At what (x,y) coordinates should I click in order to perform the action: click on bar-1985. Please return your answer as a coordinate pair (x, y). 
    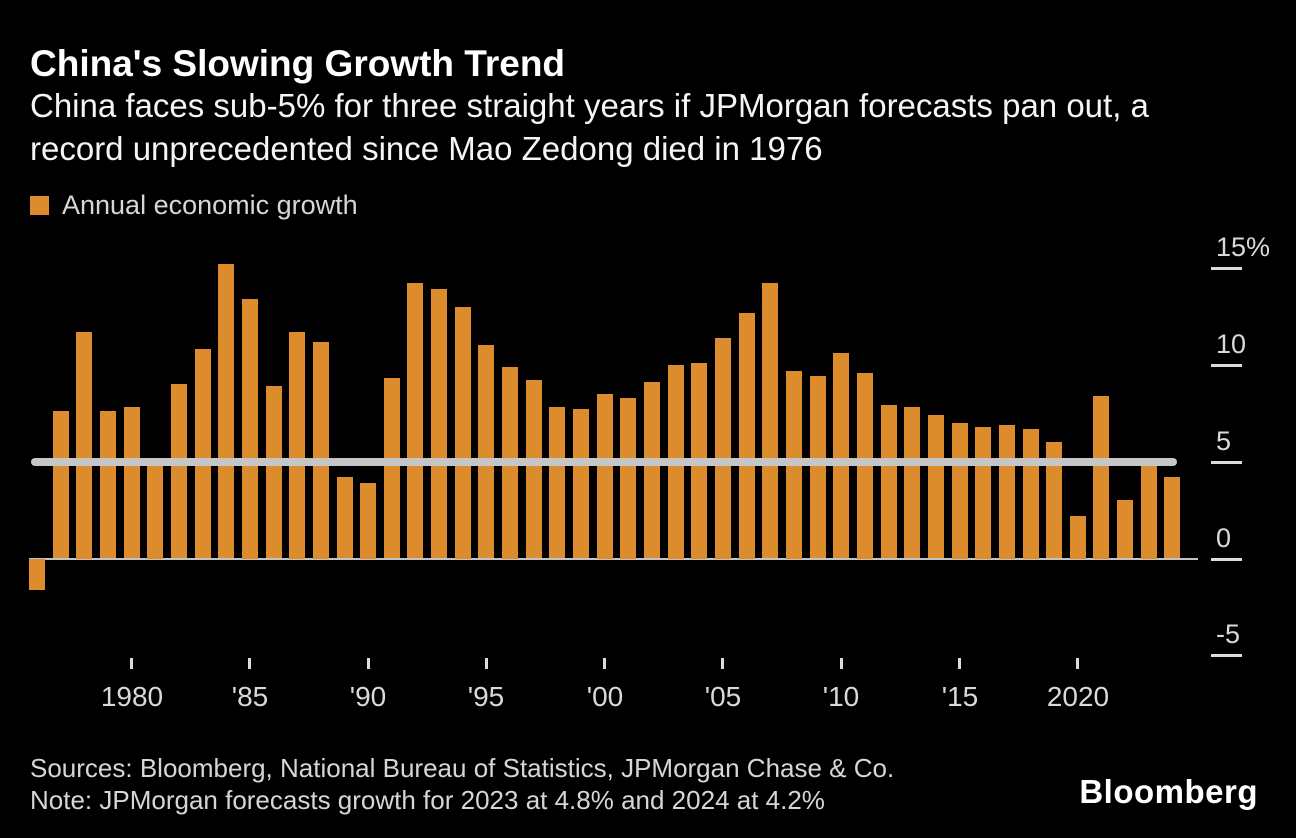
    Looking at the image, I should click on (250, 429).